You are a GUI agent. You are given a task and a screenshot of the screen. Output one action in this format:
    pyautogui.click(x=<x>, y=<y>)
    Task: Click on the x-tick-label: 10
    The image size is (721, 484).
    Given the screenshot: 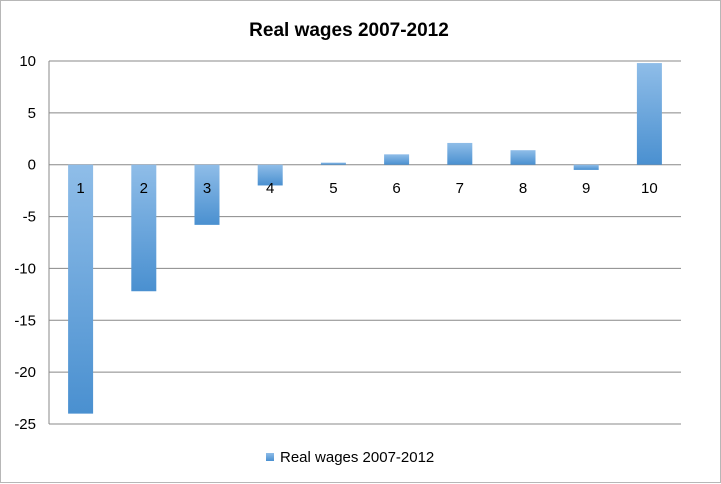 What is the action you would take?
    pyautogui.click(x=649, y=188)
    